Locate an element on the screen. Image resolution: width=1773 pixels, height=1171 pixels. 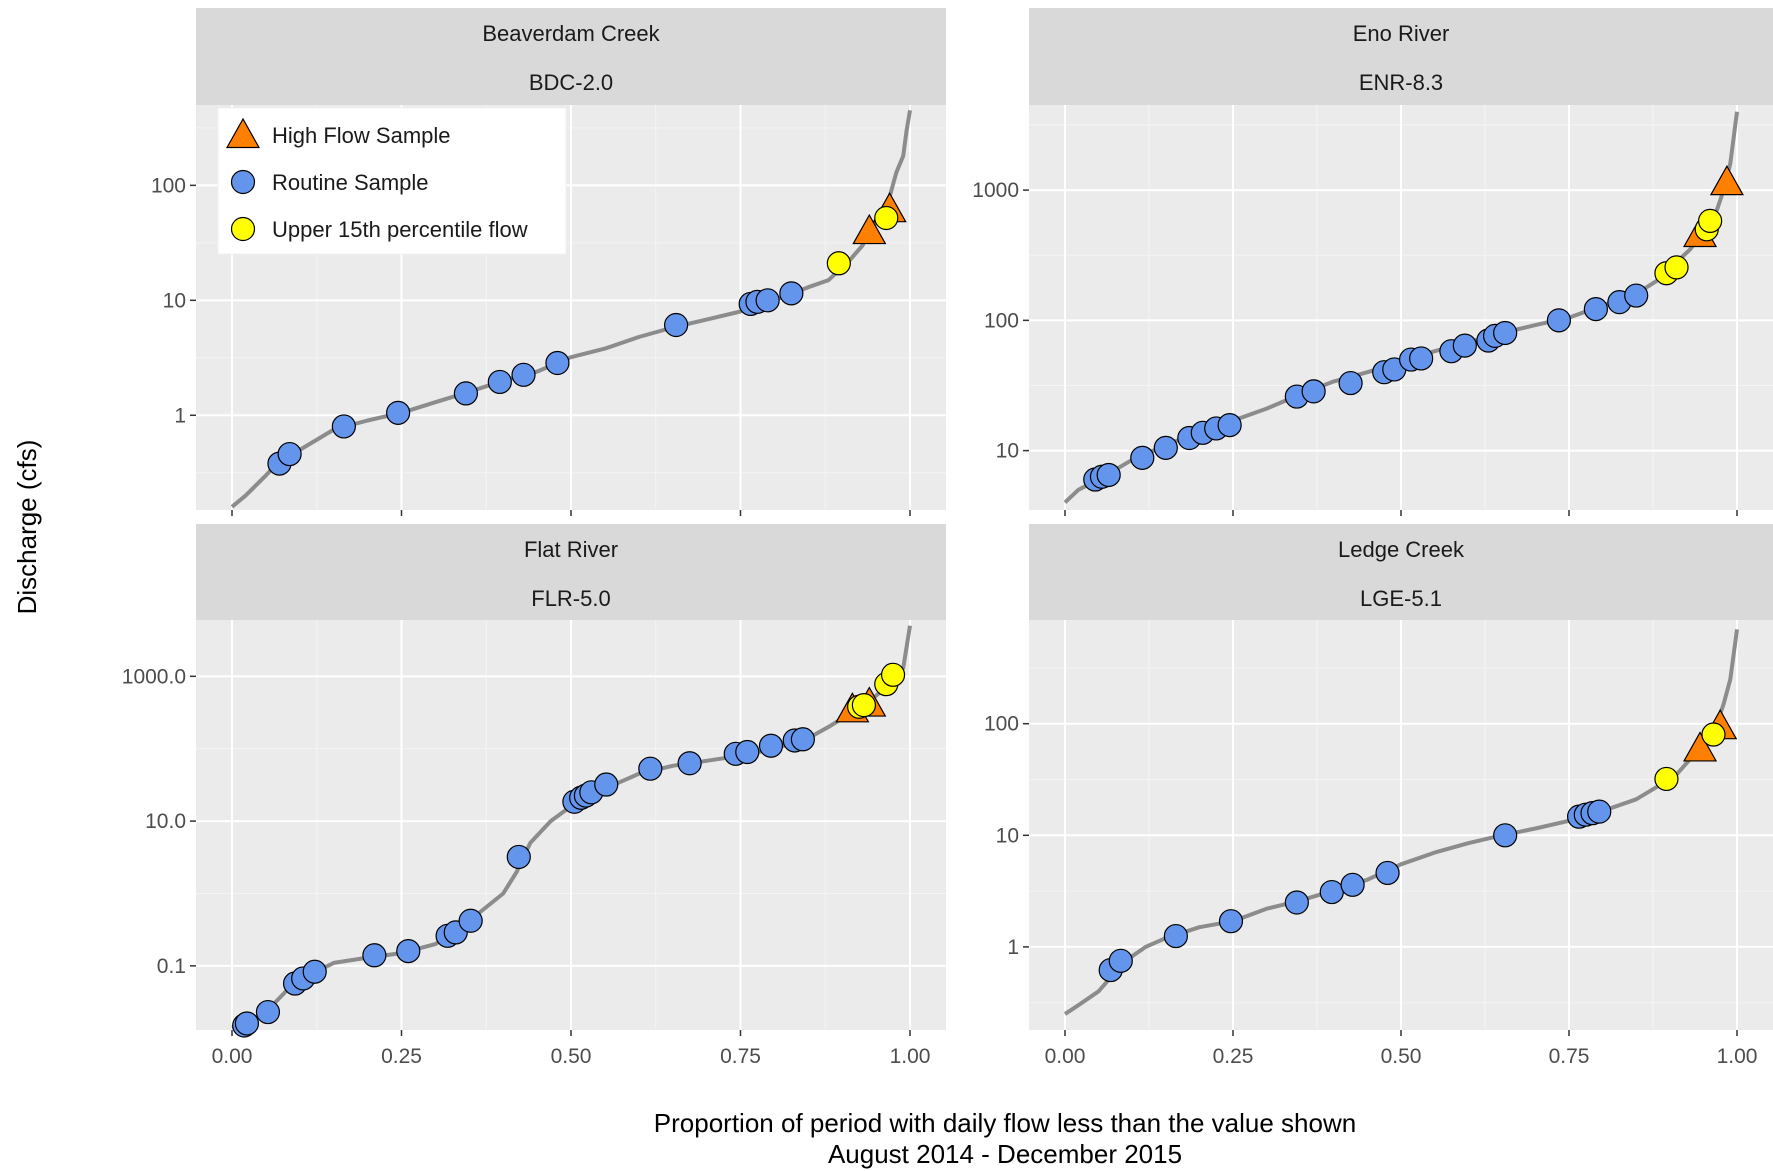
y-tick-label: 10.0 is located at coordinates (165, 821).